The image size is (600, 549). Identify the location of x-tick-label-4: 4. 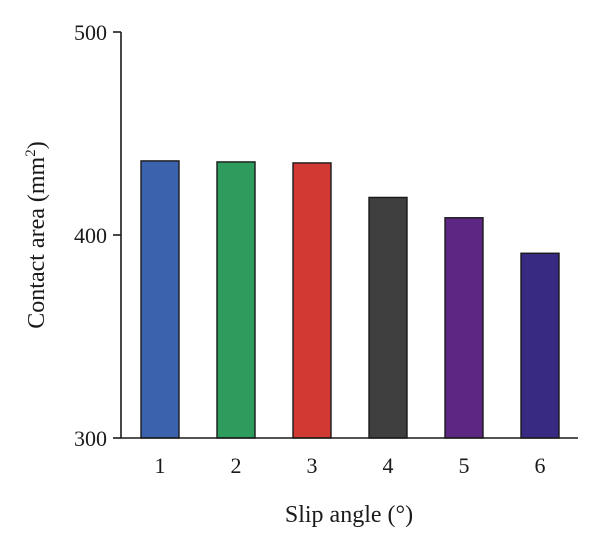
(388, 465).